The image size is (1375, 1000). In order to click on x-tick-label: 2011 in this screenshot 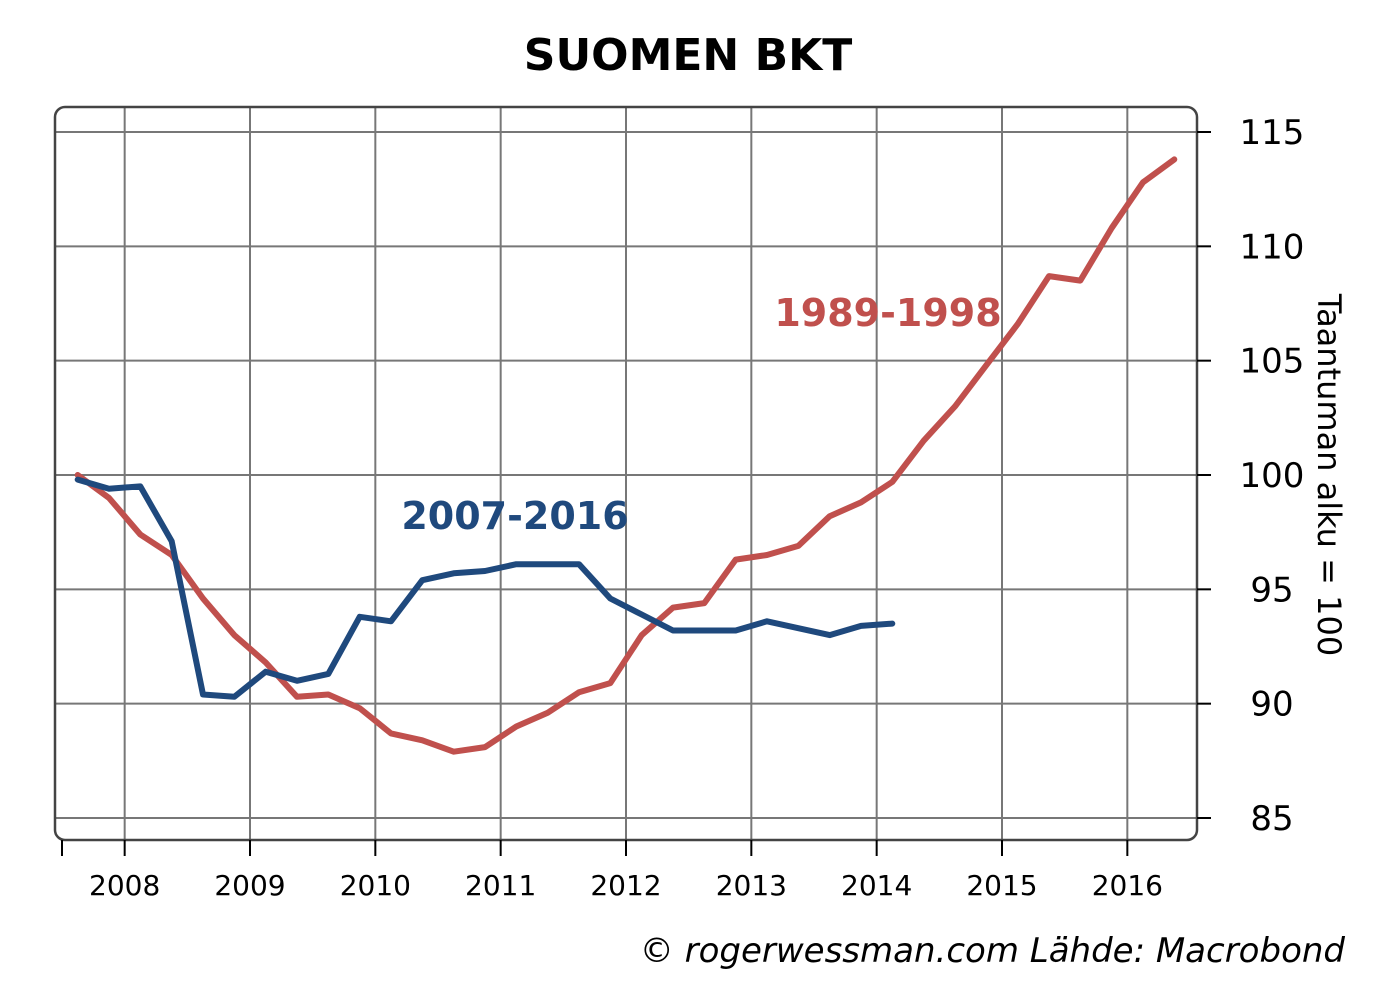, I will do `click(500, 885)`.